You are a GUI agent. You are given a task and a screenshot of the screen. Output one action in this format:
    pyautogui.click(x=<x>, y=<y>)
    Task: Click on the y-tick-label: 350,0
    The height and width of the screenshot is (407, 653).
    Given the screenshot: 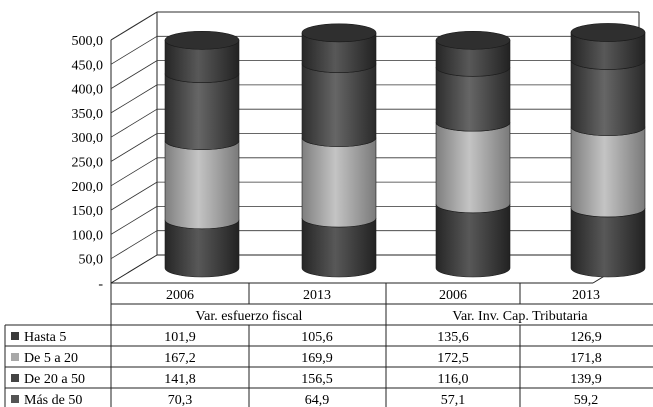 What is the action you would take?
    pyautogui.click(x=88, y=114)
    